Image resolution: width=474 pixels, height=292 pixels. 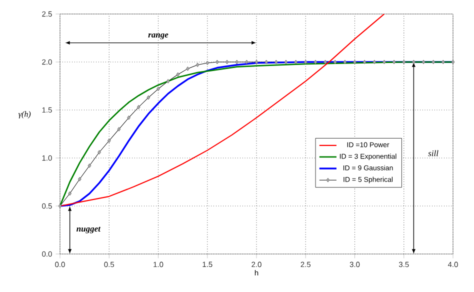 I want to click on y-axis-title: γ(h), so click(x=24, y=114).